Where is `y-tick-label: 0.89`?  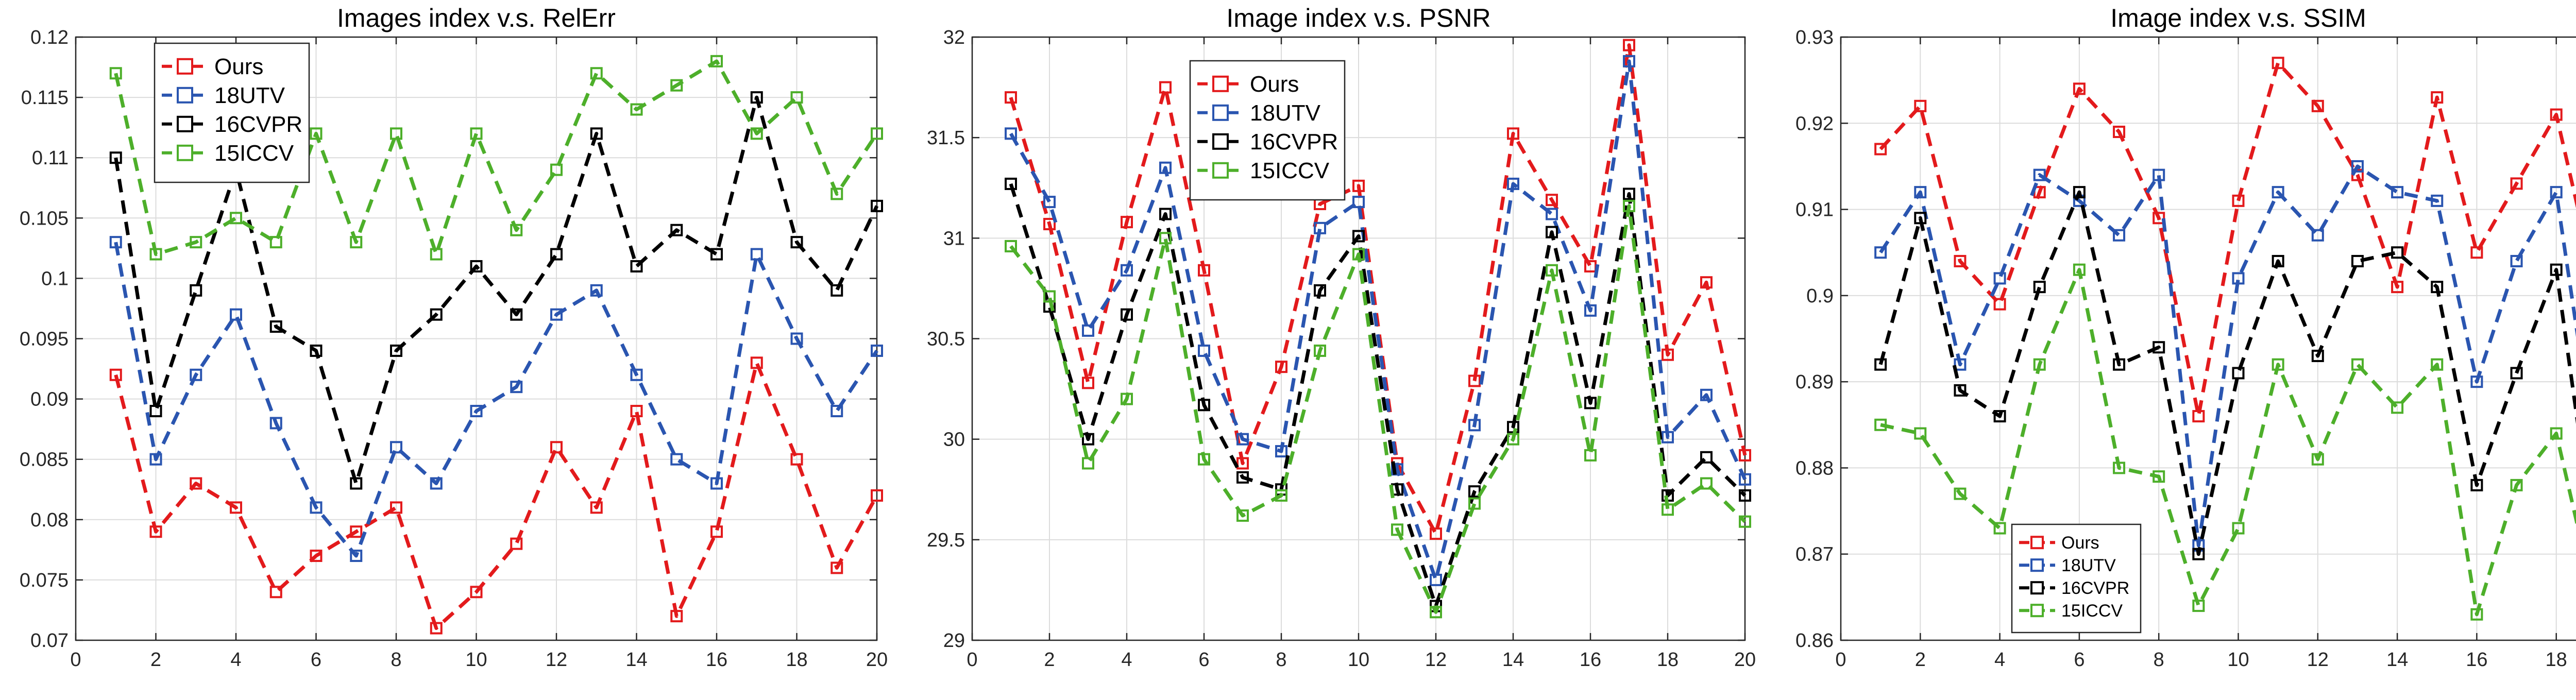 y-tick-label: 0.89 is located at coordinates (1814, 382).